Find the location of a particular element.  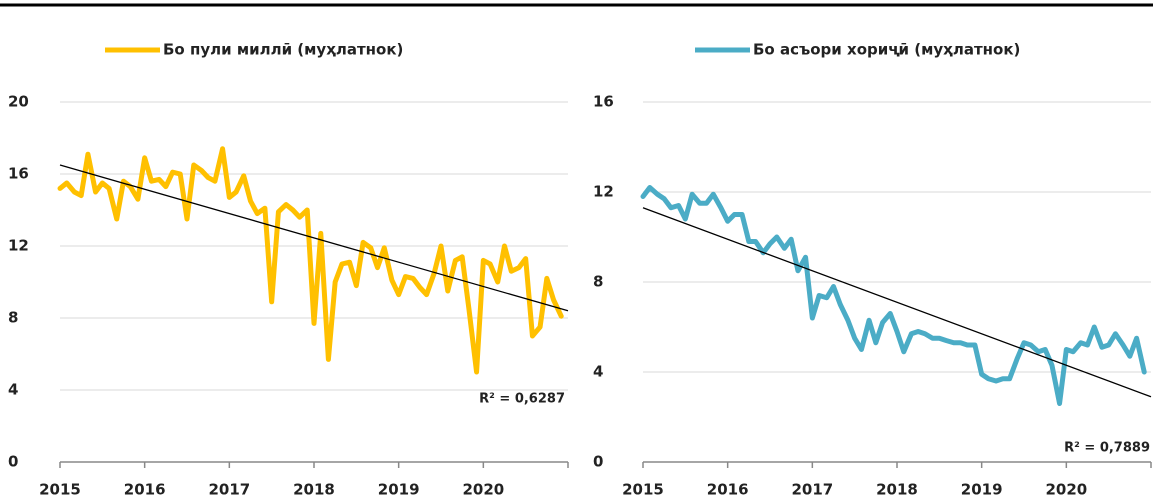

trend-line is located at coordinates (314, 238).